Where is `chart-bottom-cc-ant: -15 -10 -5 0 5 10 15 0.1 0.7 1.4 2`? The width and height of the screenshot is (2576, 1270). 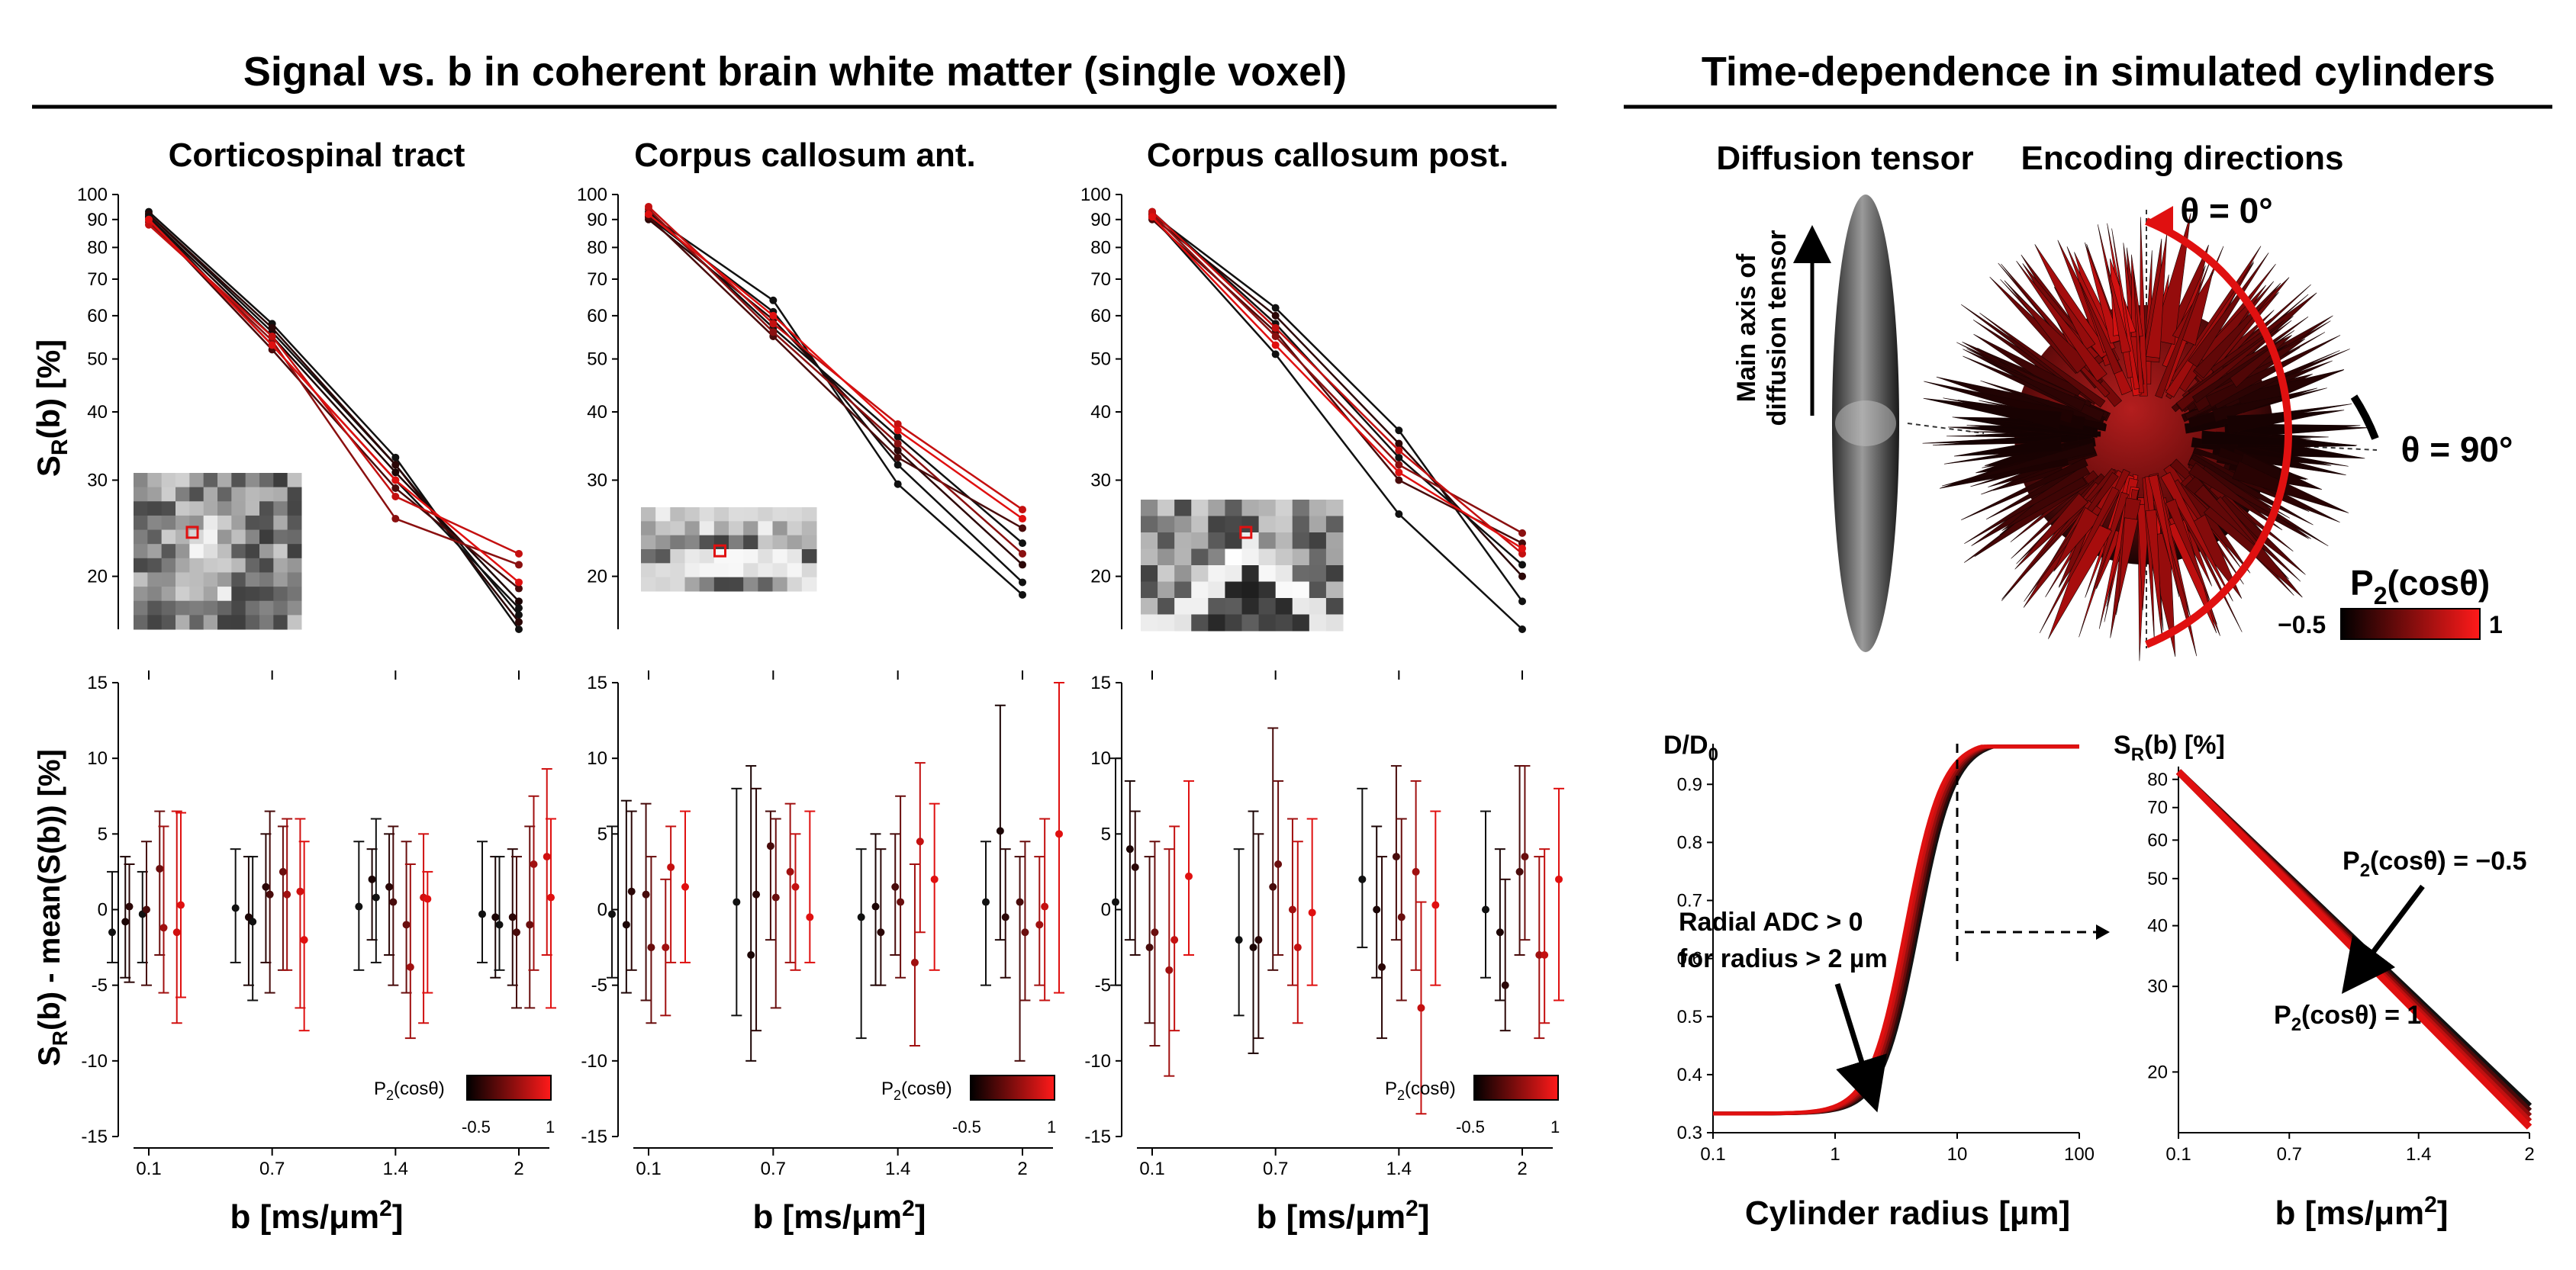 chart-bottom-cc-ant: -15 -10 -5 0 5 10 15 0.1 0.7 1.4 2 is located at coordinates (822, 924).